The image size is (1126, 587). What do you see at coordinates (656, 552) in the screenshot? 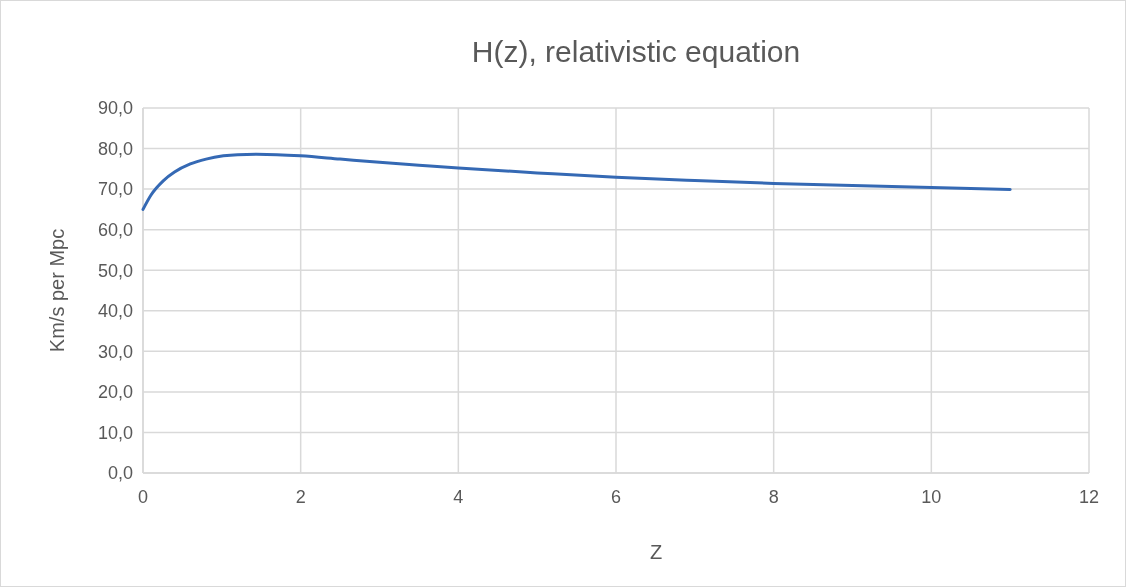
I see `x-axis-title: Z` at bounding box center [656, 552].